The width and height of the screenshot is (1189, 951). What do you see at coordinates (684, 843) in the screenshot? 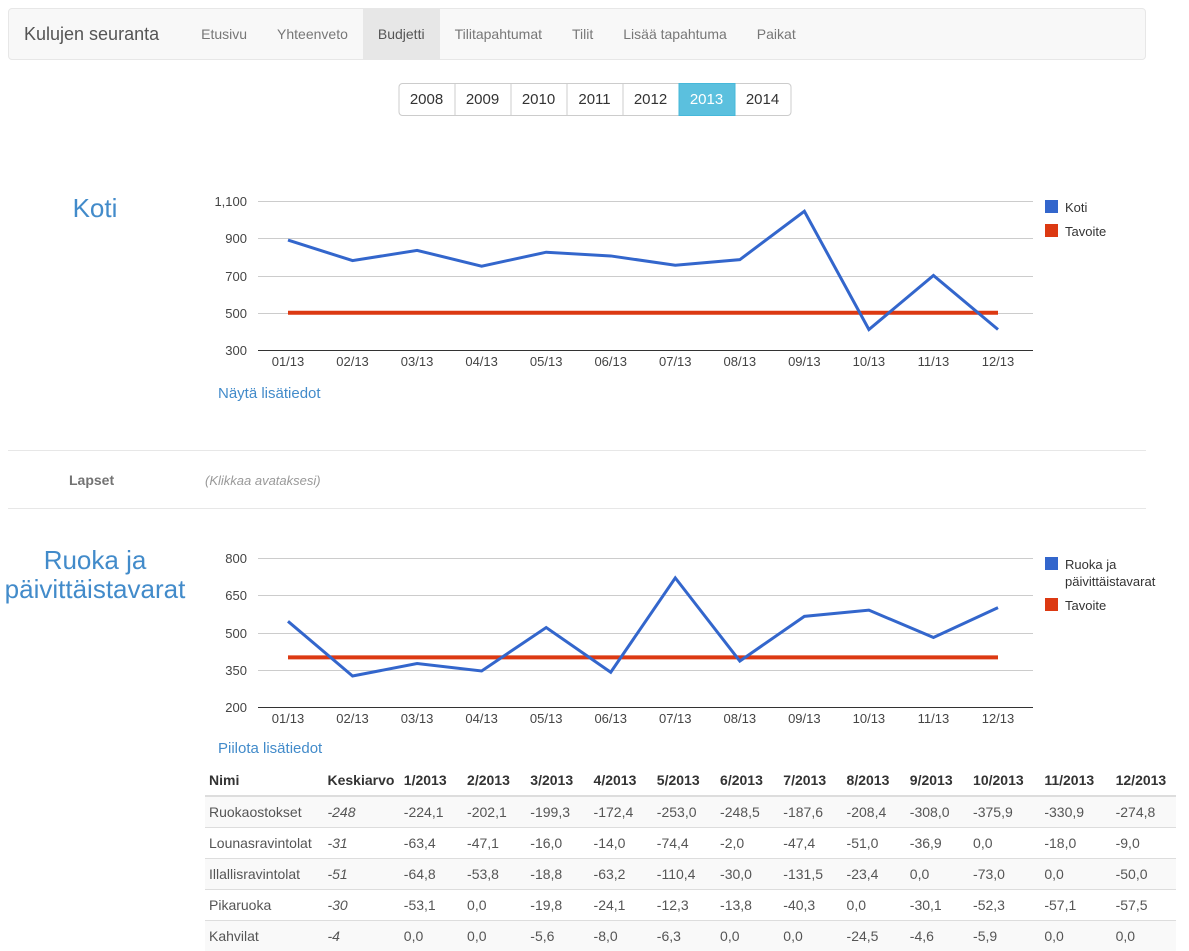
I see `cell-value: -74,4` at bounding box center [684, 843].